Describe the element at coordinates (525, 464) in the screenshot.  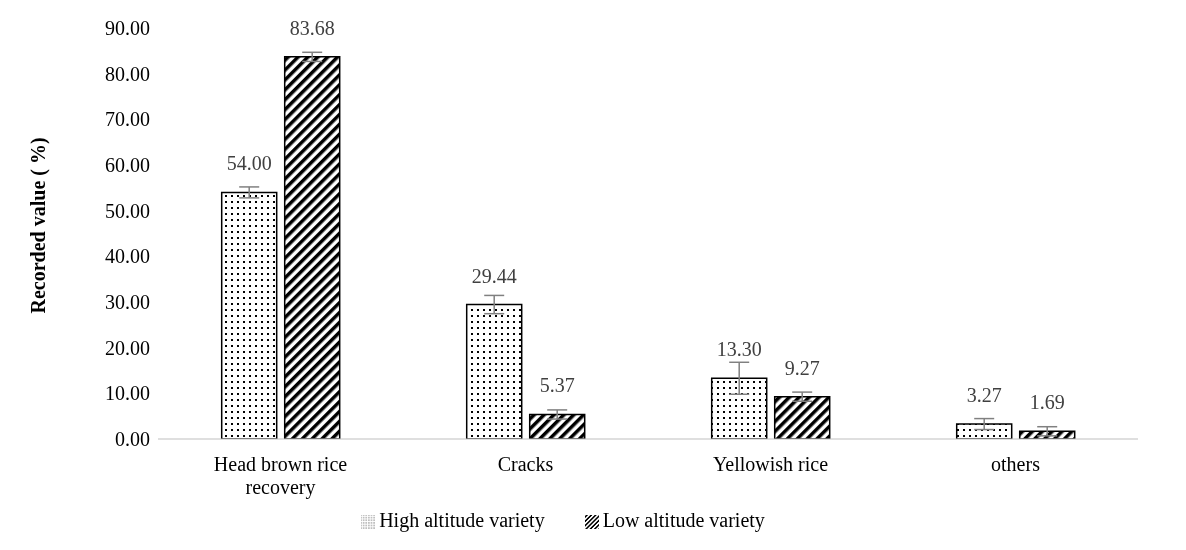
I see `x-tick-label: Cracks` at that location.